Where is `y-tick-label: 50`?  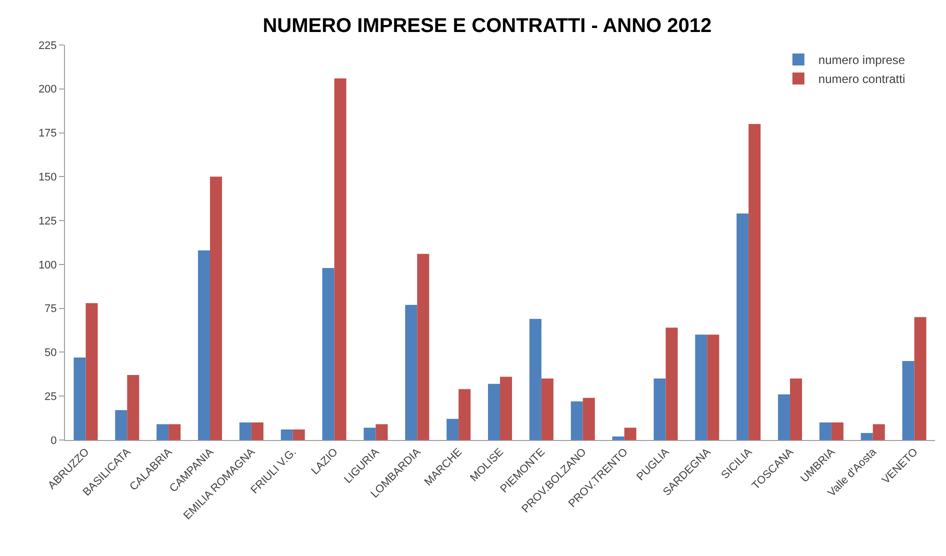 y-tick-label: 50 is located at coordinates (50, 353).